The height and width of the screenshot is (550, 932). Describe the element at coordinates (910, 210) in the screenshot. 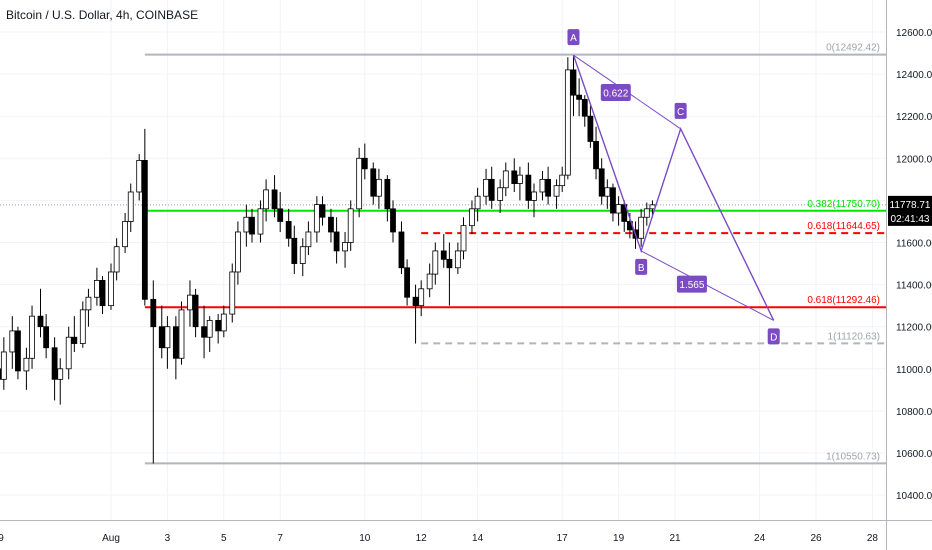

I see `last-price-badge` at that location.